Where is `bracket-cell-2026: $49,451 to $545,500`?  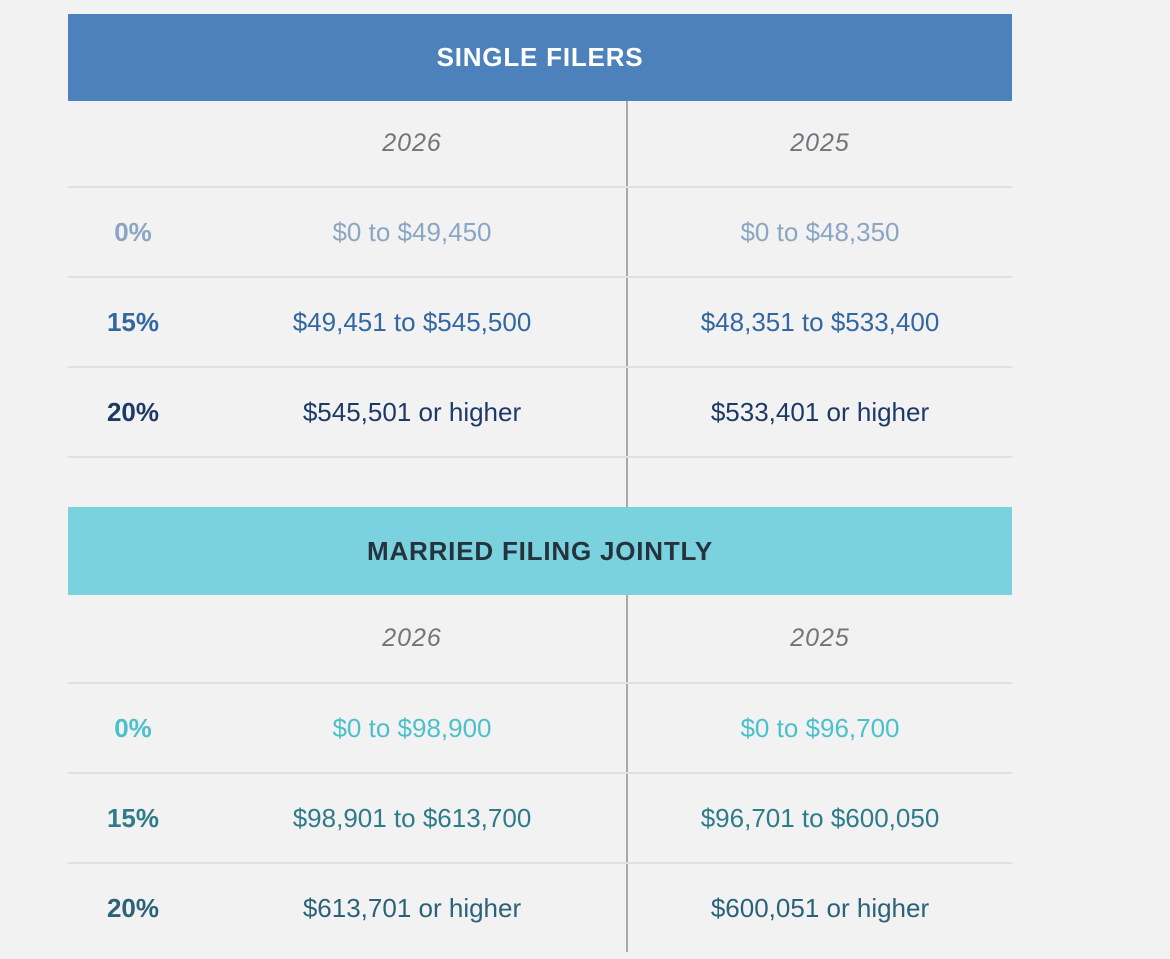 bracket-cell-2026: $49,451 to $545,500 is located at coordinates (412, 321).